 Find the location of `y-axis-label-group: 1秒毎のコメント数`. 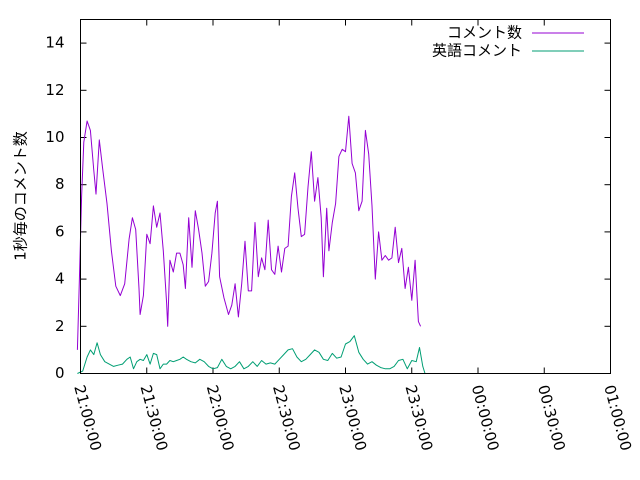

y-axis-label-group: 1秒毎のコメント数 is located at coordinates (21, 196).